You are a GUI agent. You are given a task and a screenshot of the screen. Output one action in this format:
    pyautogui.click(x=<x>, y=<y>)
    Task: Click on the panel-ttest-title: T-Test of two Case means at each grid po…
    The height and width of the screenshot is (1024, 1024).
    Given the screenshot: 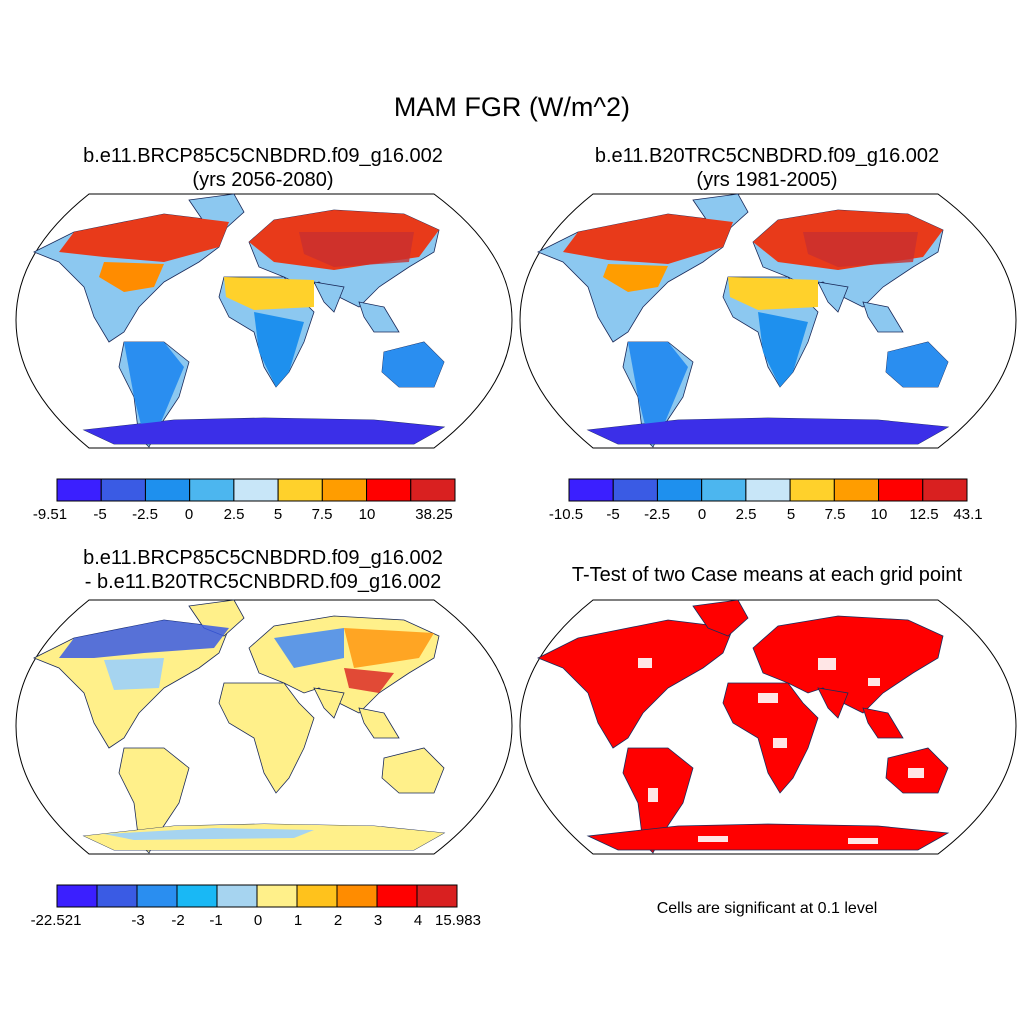 What is the action you would take?
    pyautogui.click(x=767, y=575)
    